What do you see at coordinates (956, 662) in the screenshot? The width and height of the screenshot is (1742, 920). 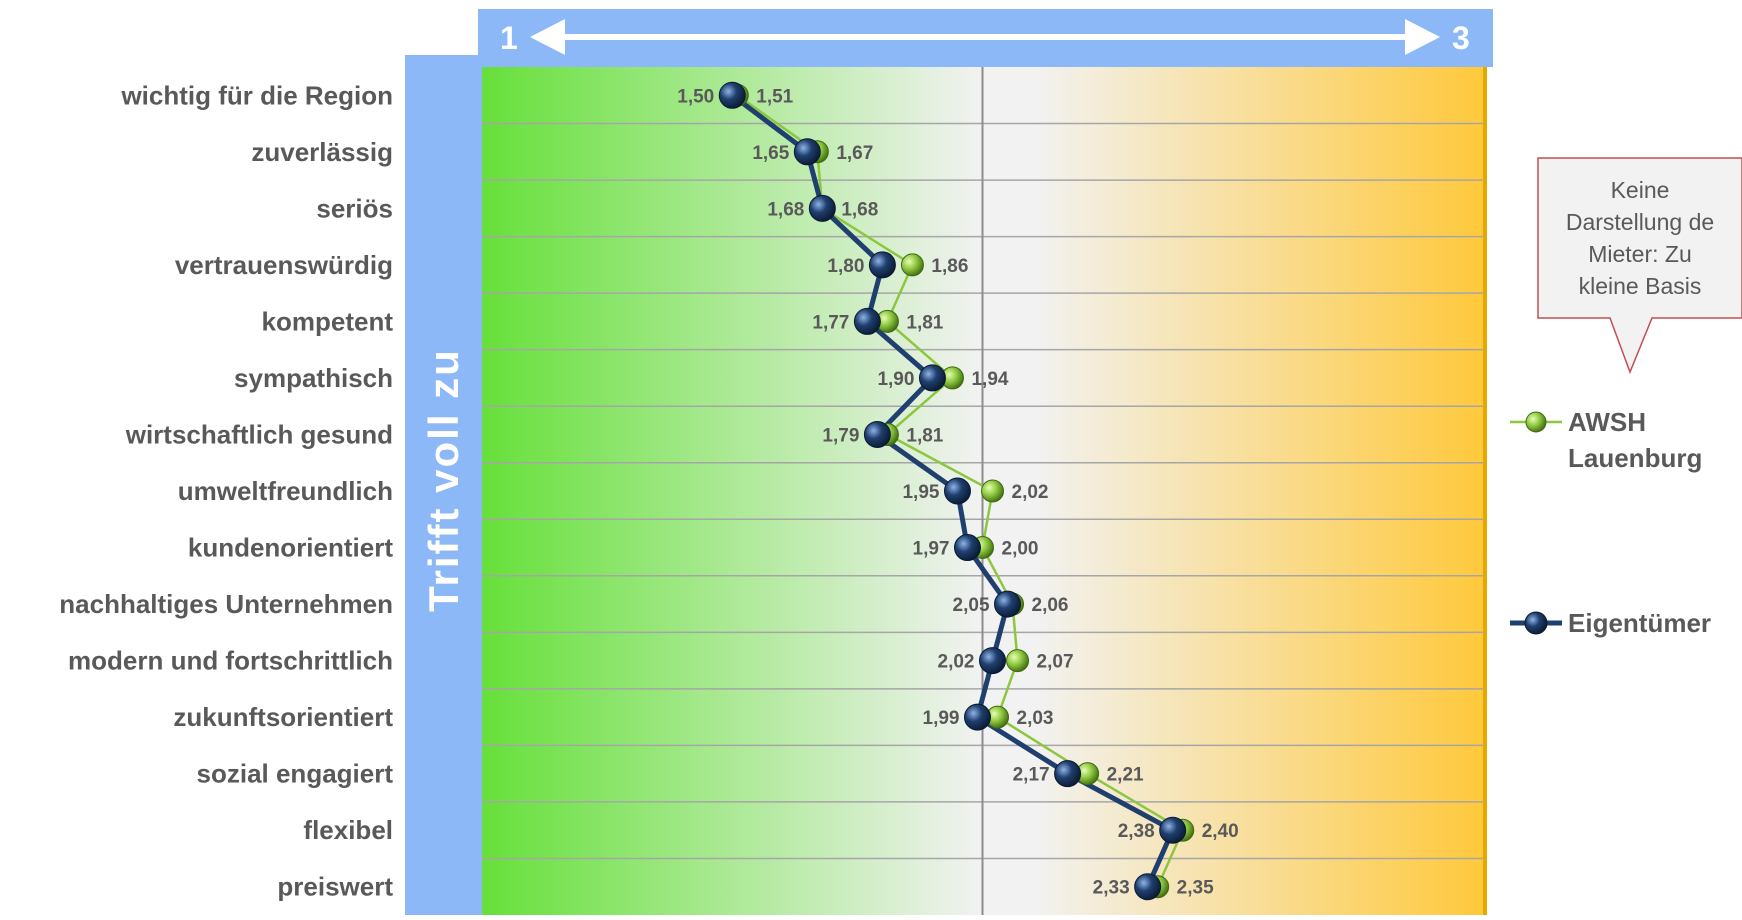 I see `value-label-eigentuemer: 2,02` at bounding box center [956, 662].